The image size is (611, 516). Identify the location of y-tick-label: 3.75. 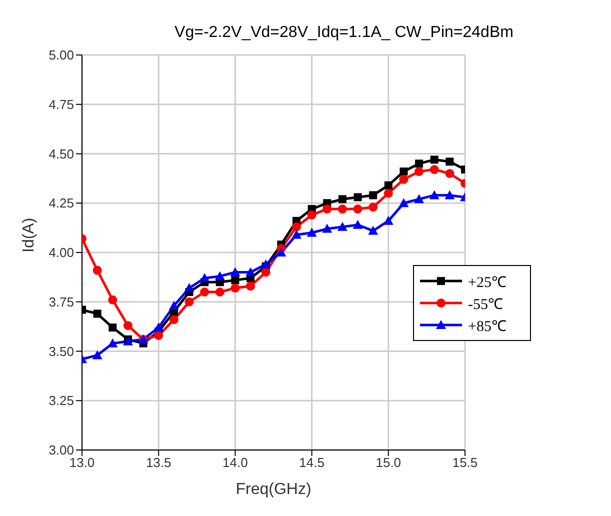
(61, 302).